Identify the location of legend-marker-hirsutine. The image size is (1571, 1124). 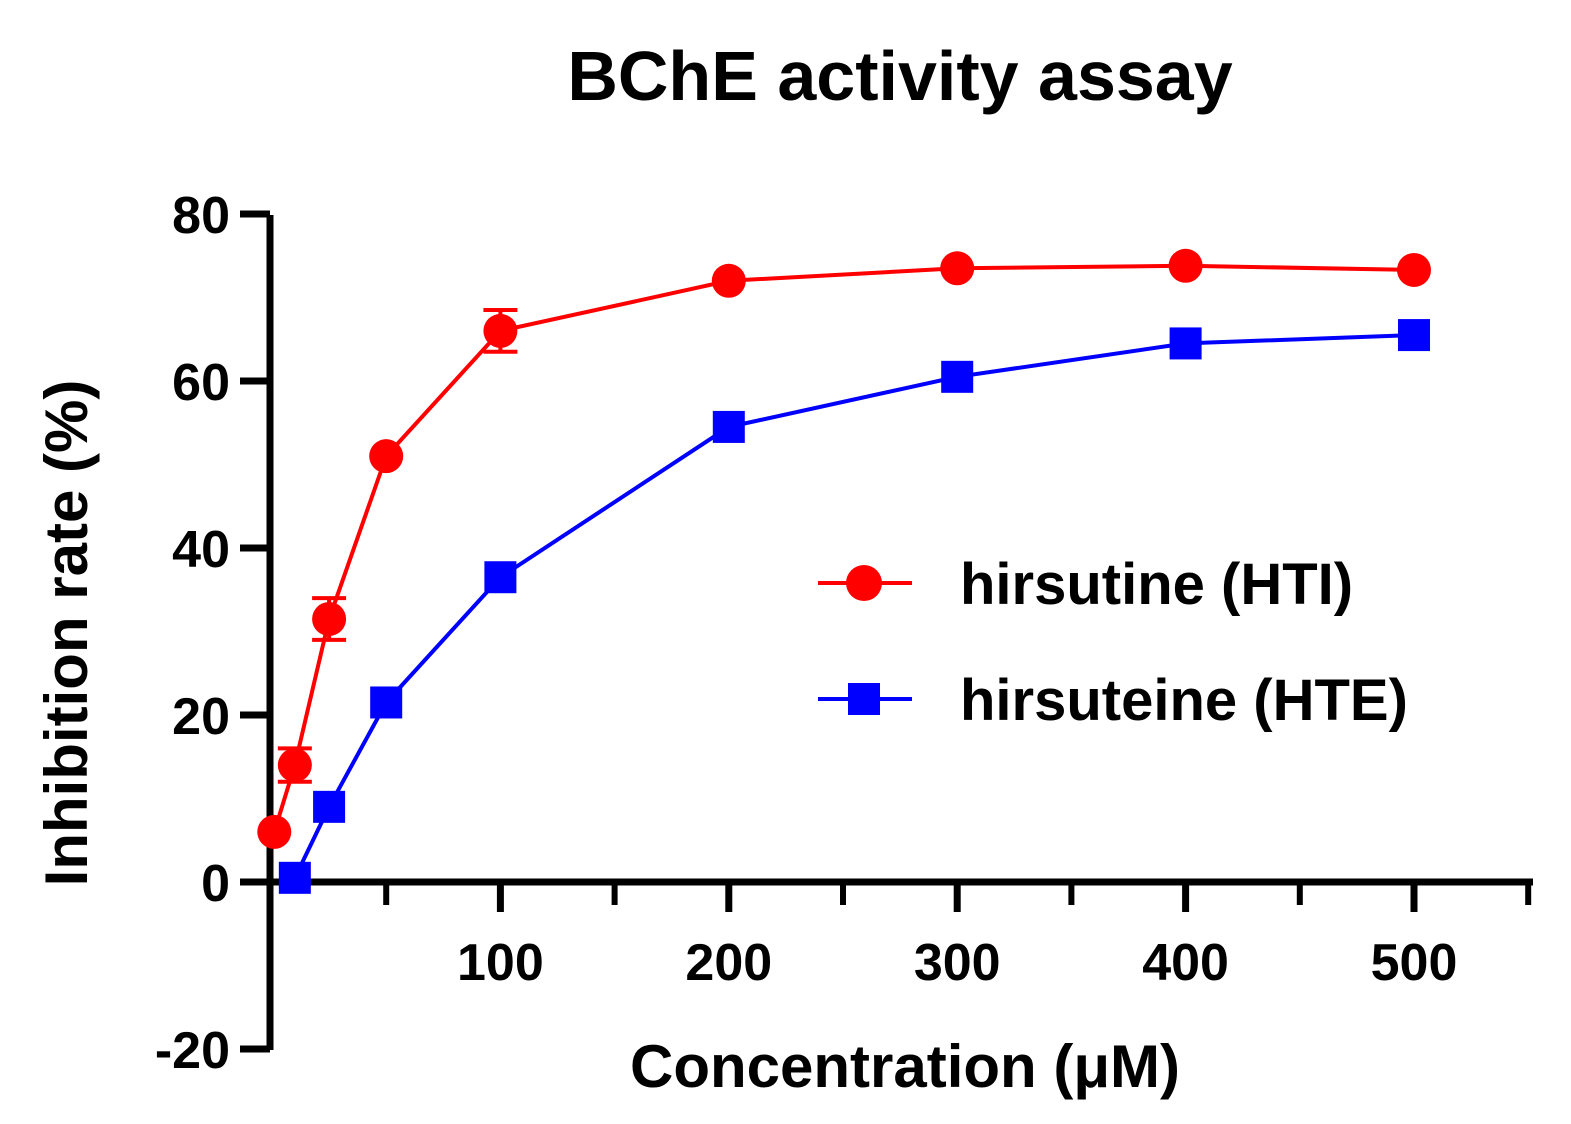
(864, 583).